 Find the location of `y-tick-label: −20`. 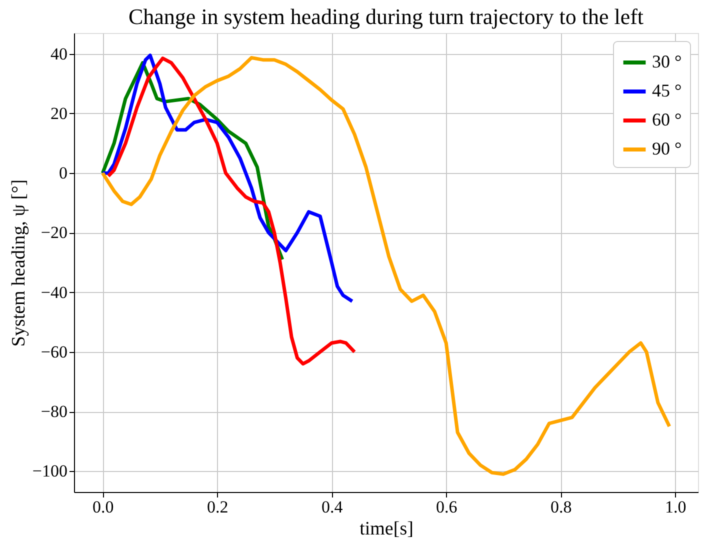

y-tick-label: −20 is located at coordinates (54, 232).